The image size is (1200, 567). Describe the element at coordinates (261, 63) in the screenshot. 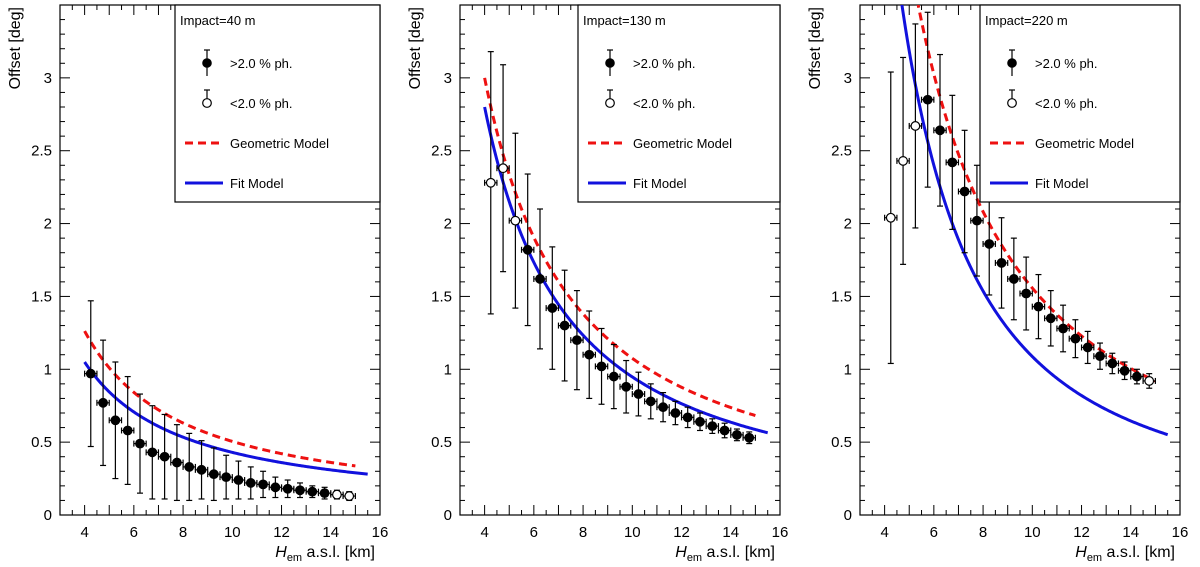

I see `legend-filled-label: >2.0 % ph.` at that location.